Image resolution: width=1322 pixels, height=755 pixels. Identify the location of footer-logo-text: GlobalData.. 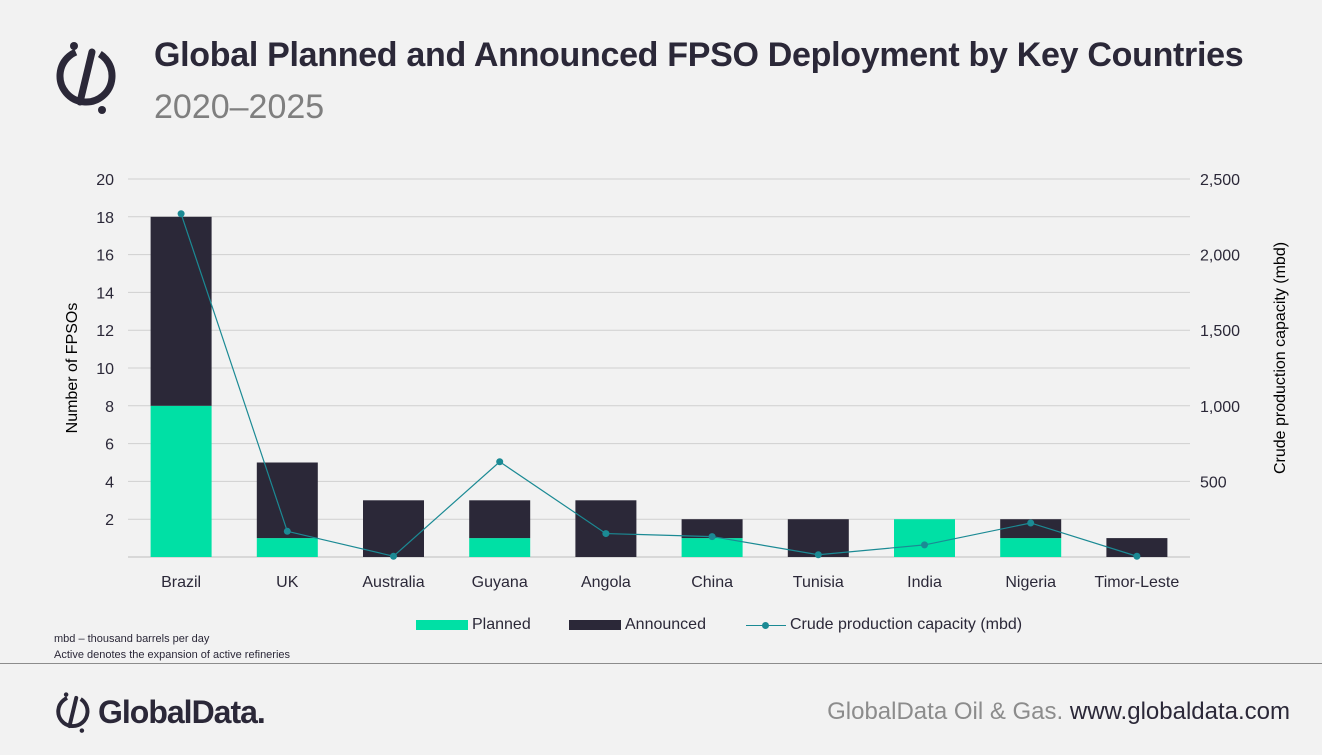
(182, 711).